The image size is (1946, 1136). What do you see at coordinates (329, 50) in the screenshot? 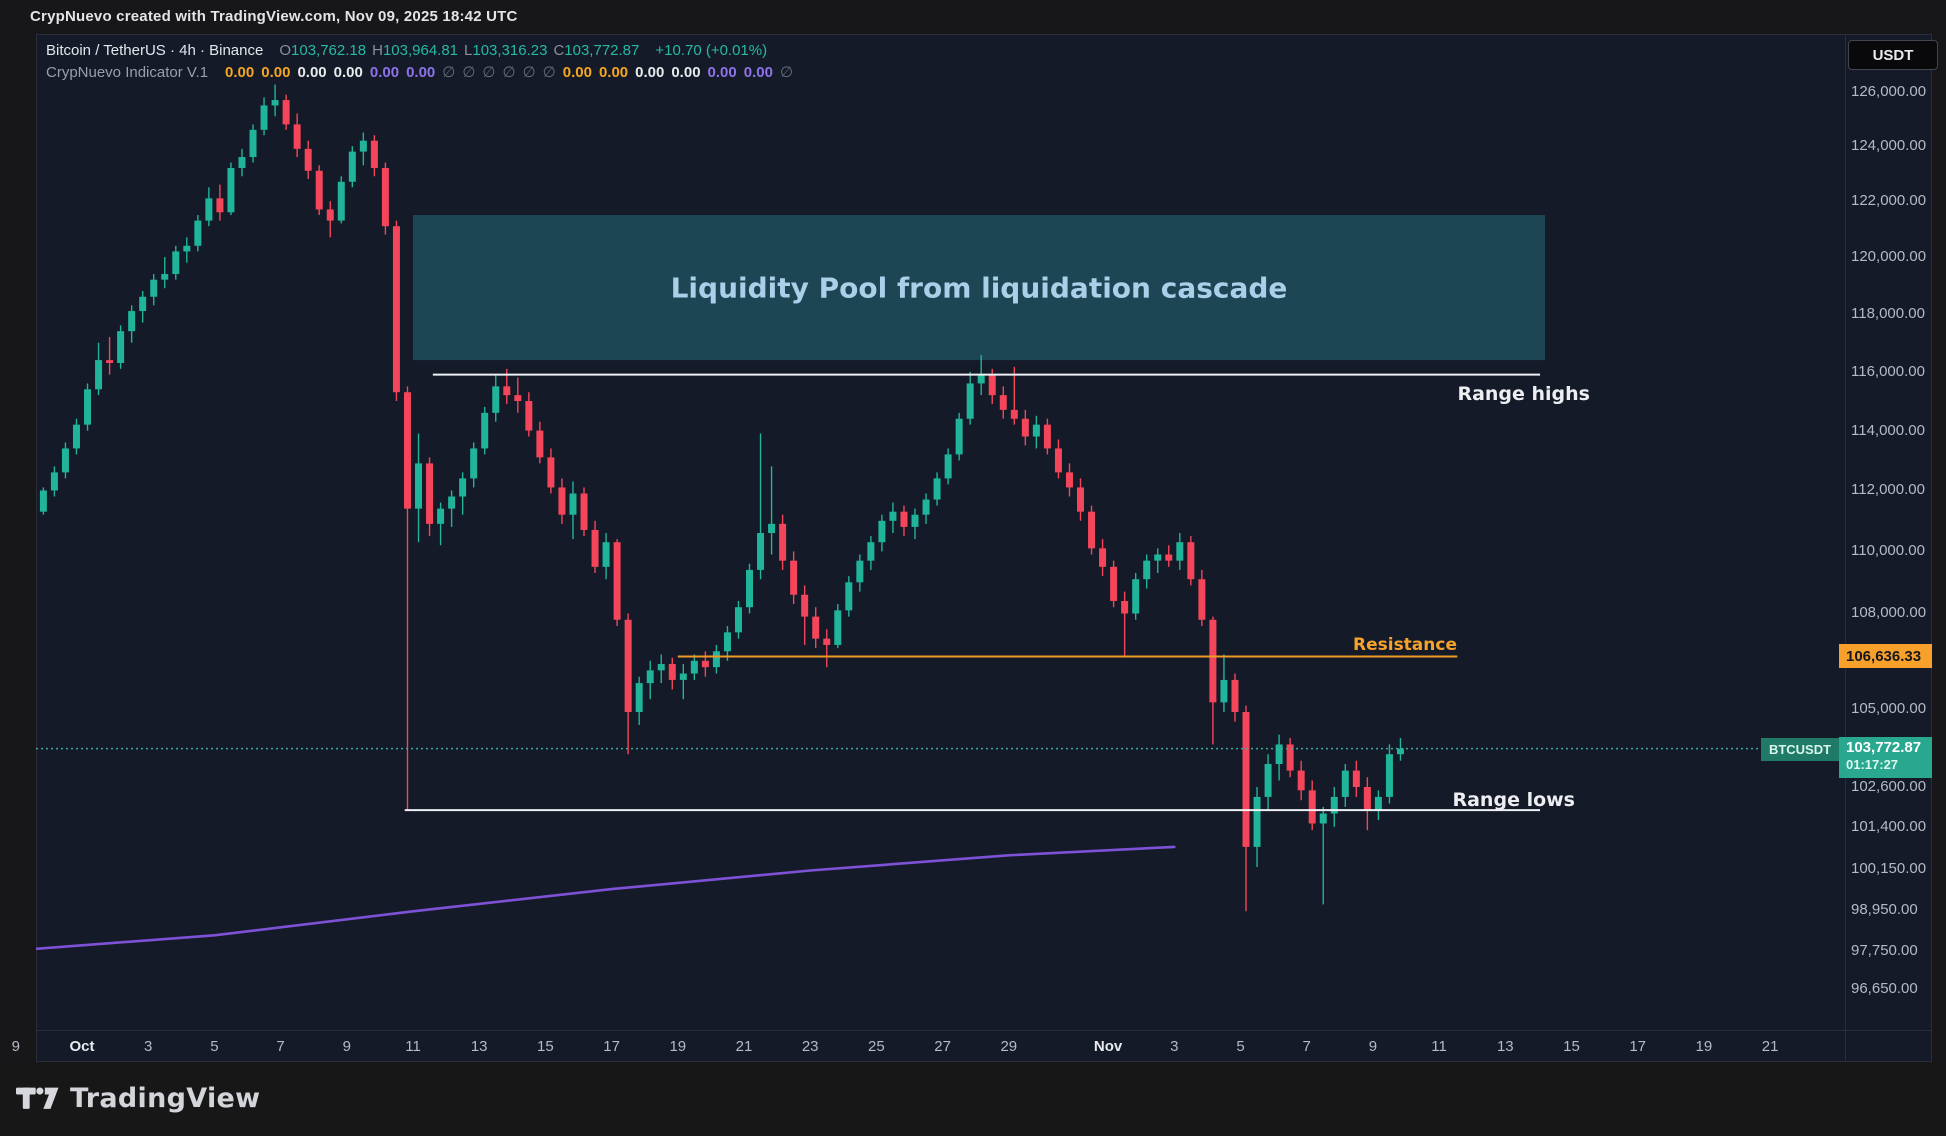
I see `ohlc-value: 103,762.18` at bounding box center [329, 50].